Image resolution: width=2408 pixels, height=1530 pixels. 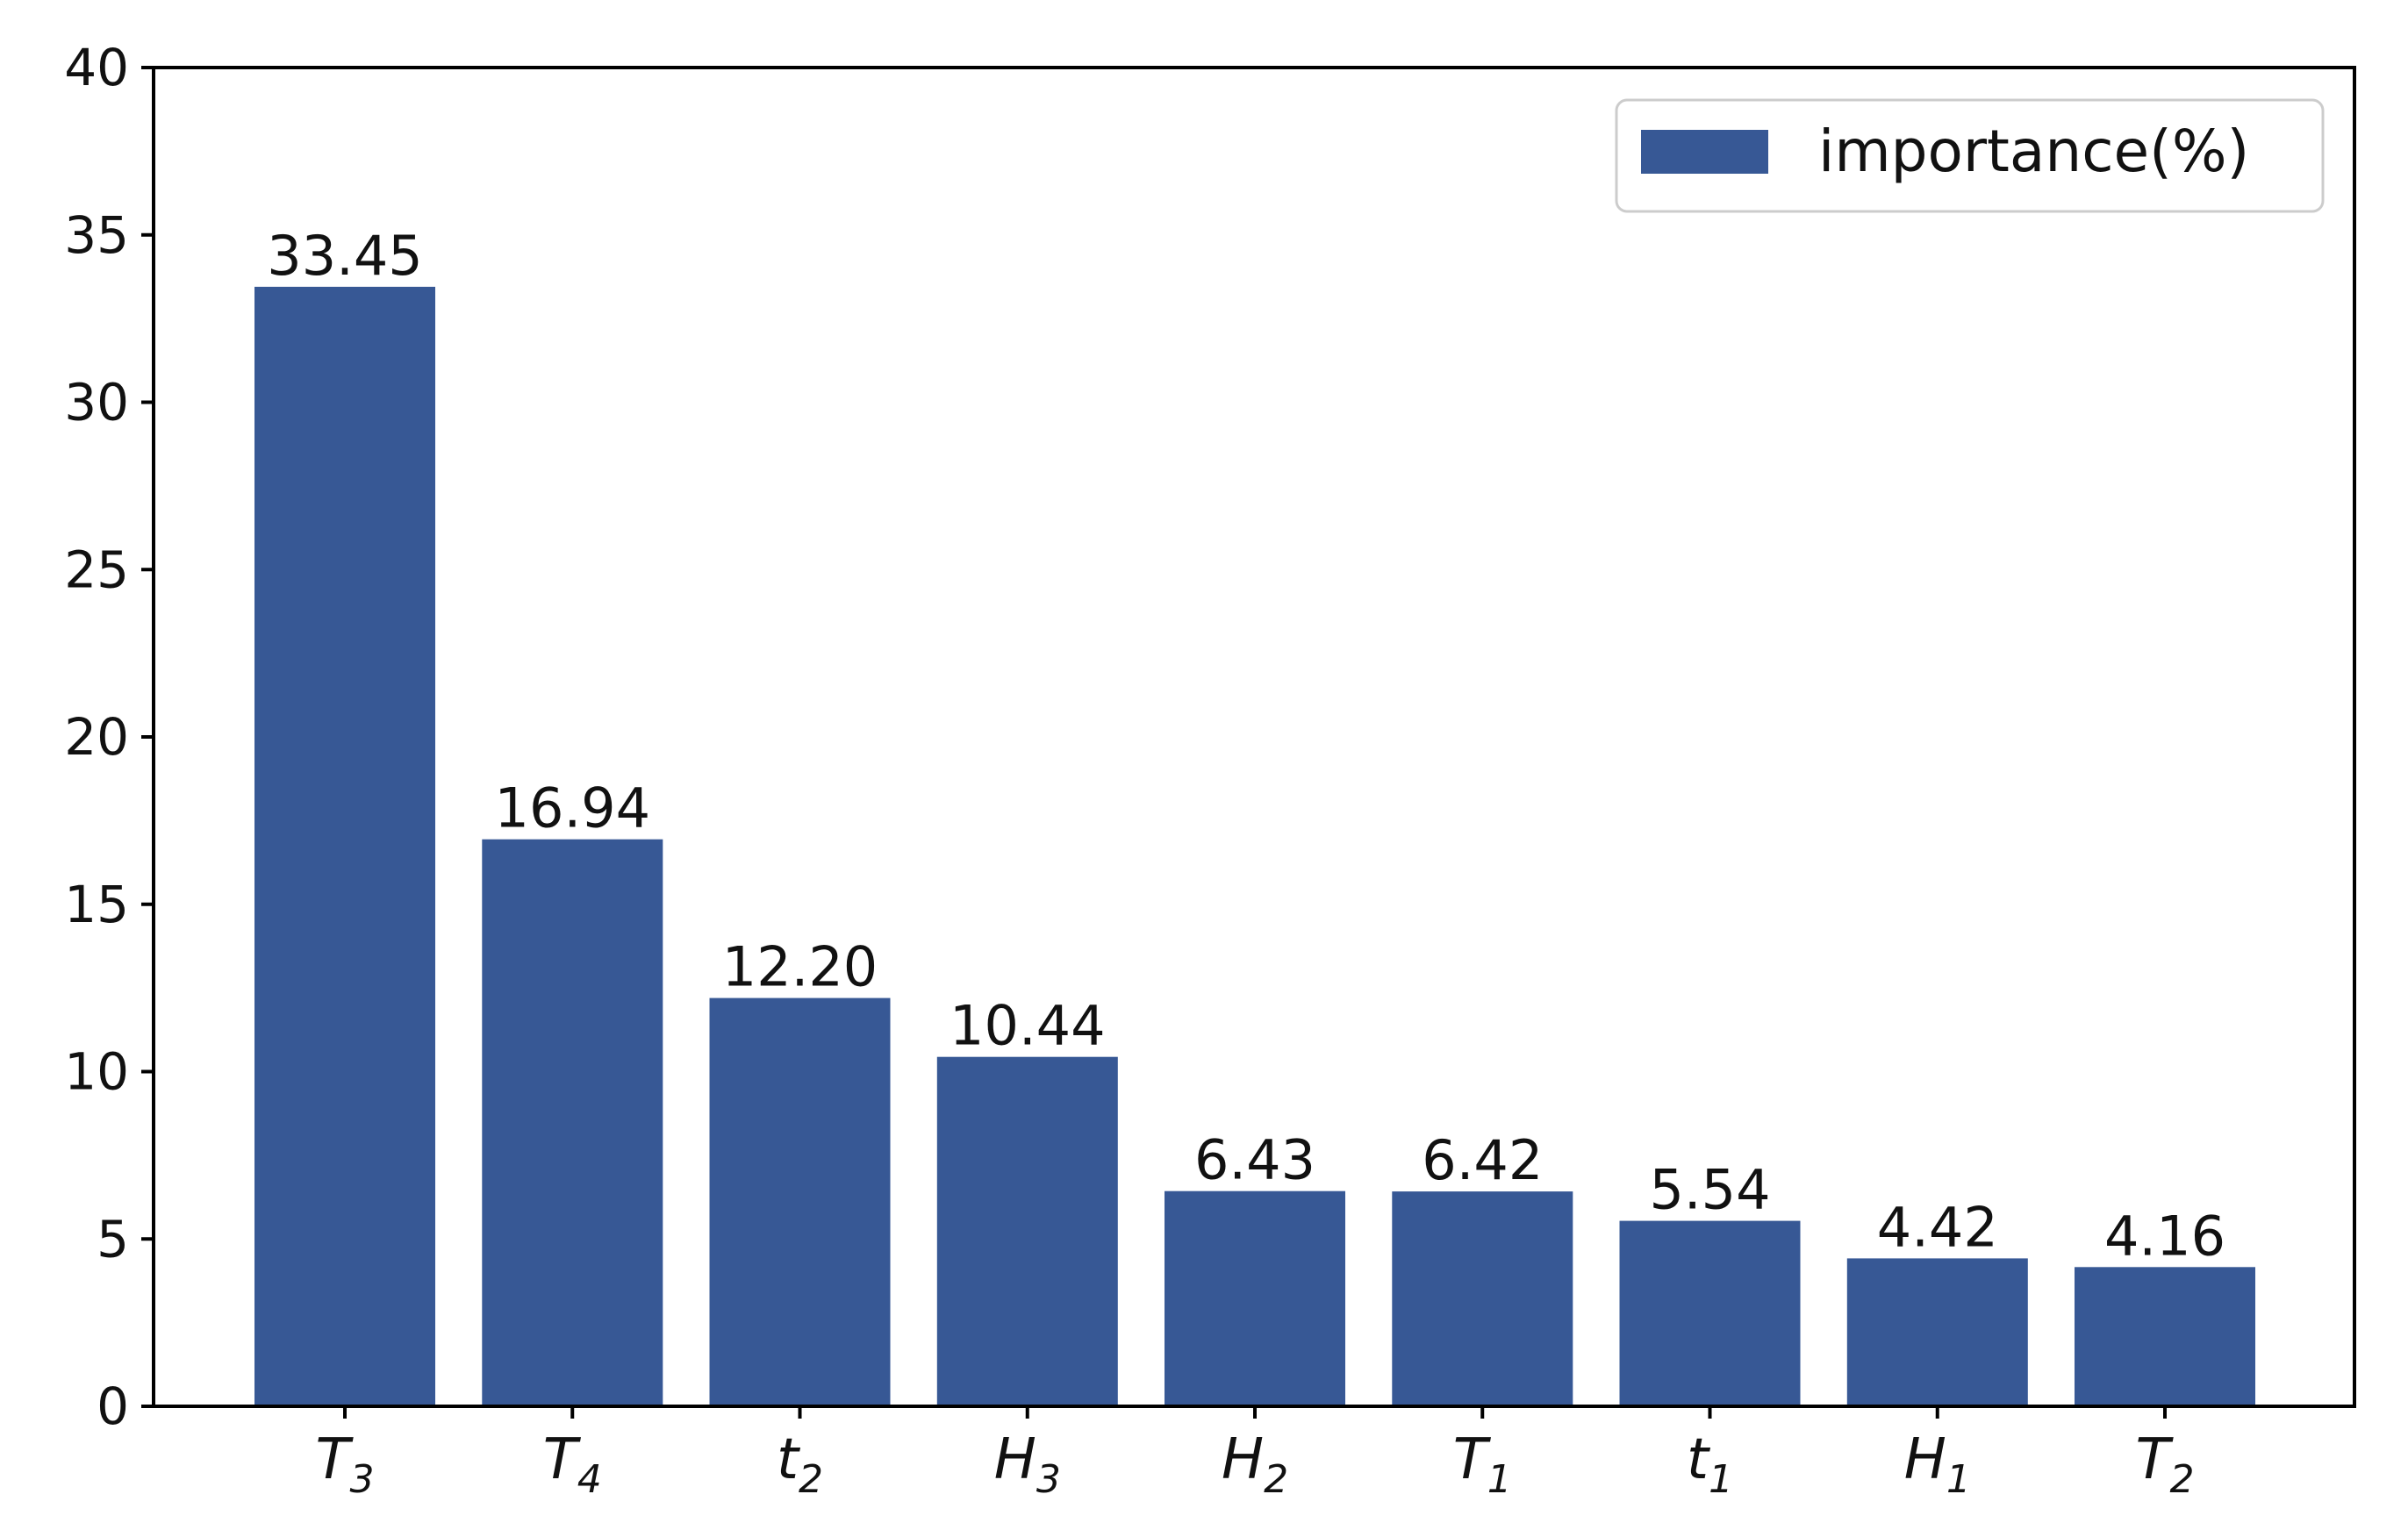 What do you see at coordinates (96, 737) in the screenshot?
I see `y-tick-label: 20` at bounding box center [96, 737].